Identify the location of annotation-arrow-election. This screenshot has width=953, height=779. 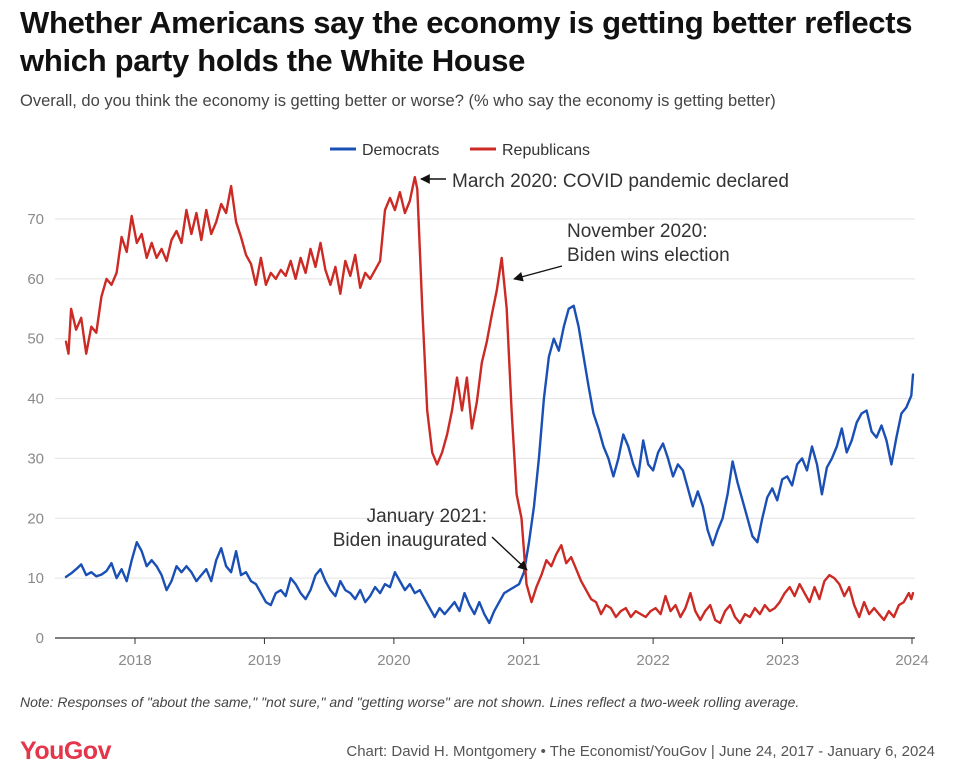
(538, 273).